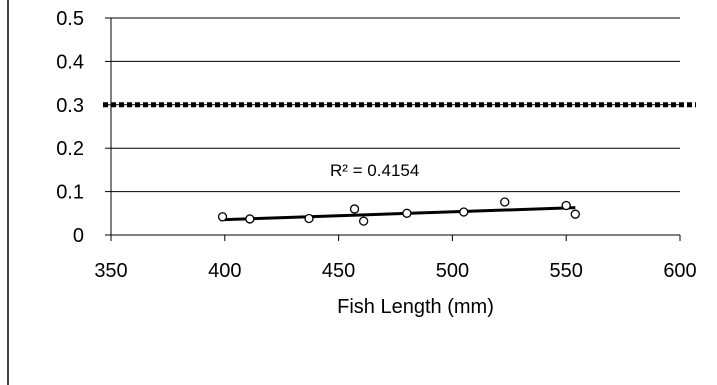  I want to click on y-tick-label-0: 0, so click(78, 236).